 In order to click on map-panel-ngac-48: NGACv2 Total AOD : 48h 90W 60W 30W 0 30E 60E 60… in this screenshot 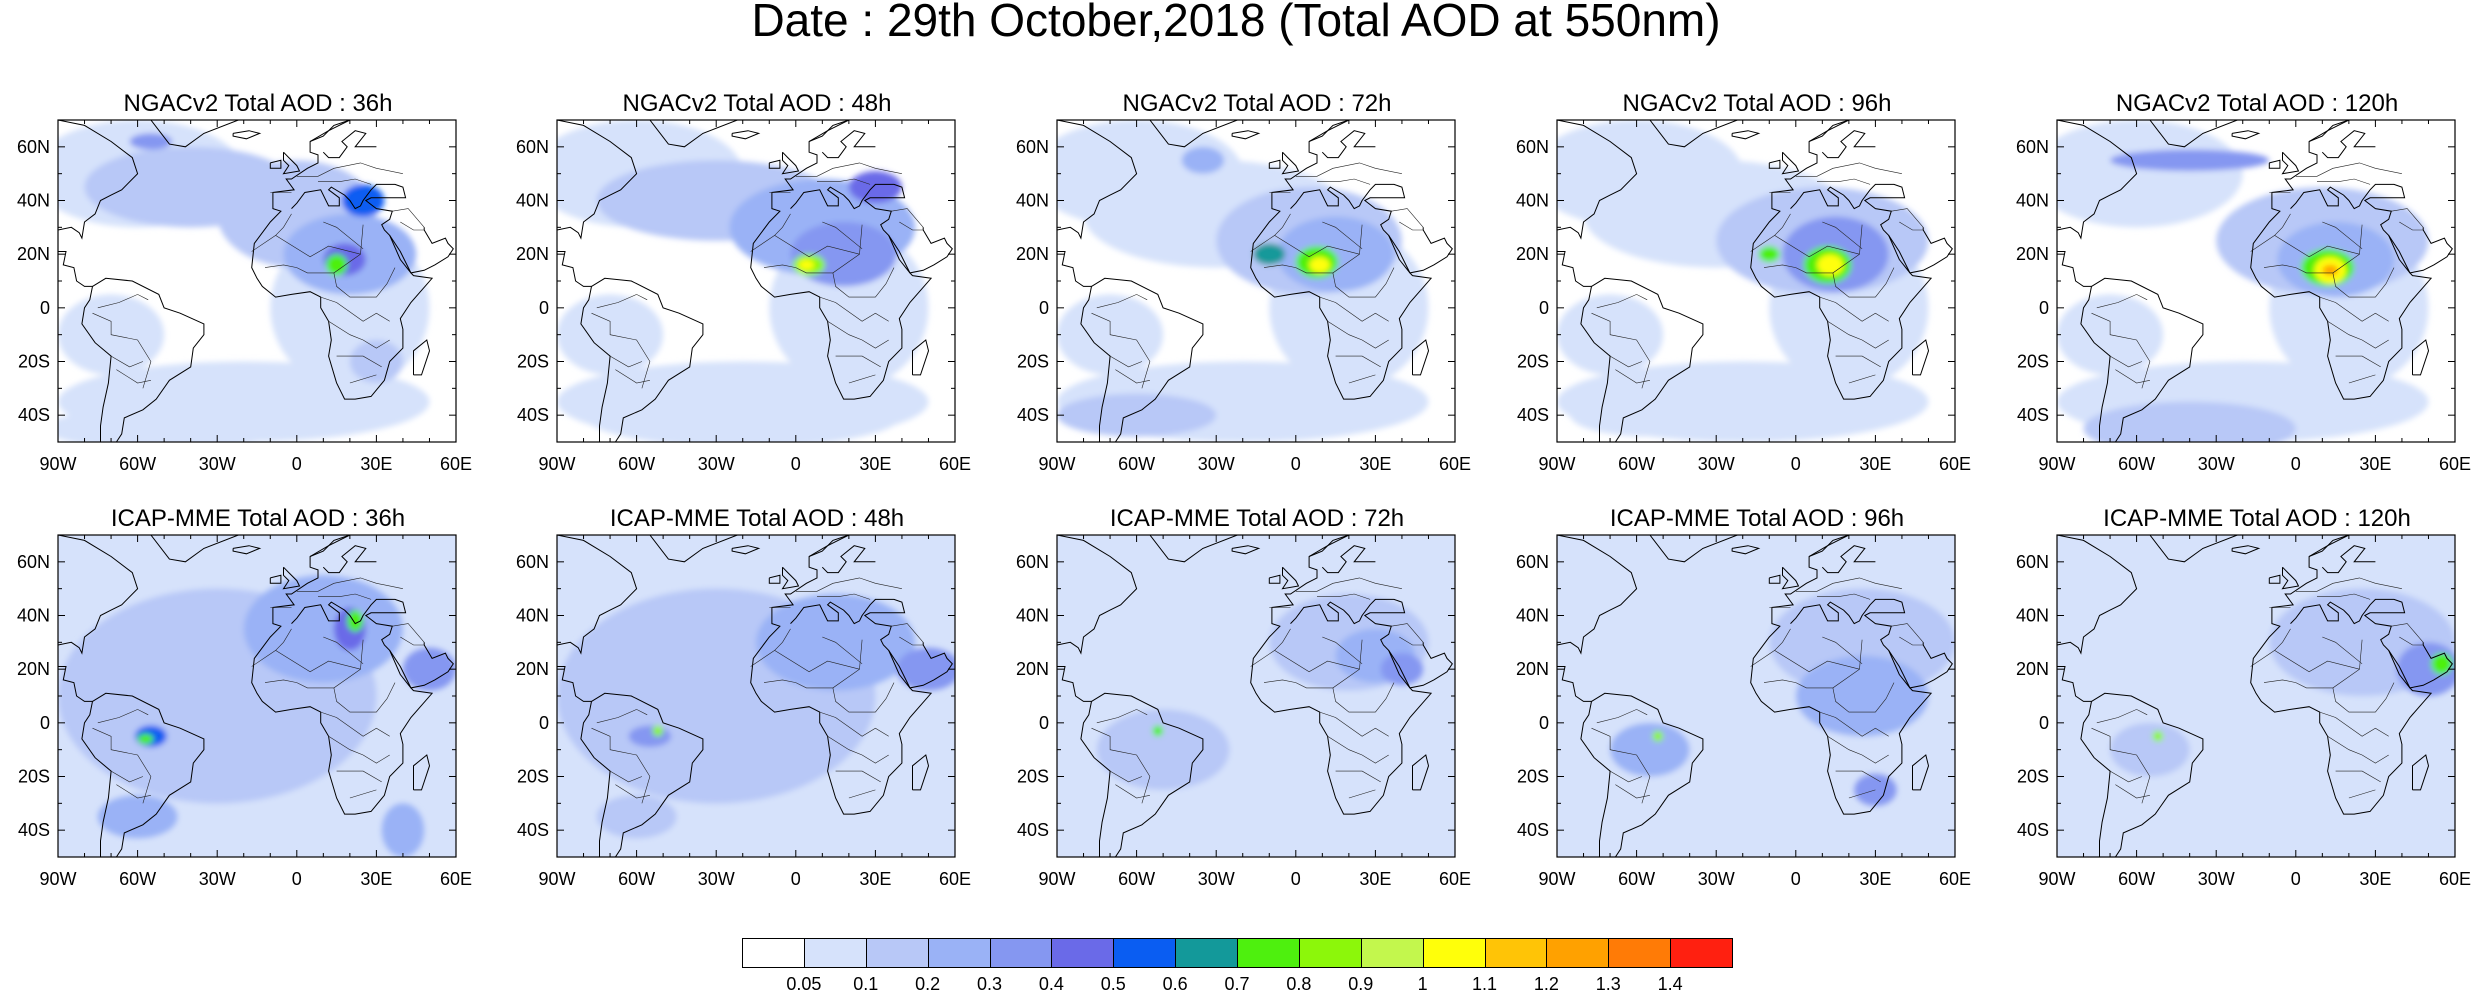, I will do `click(743, 300)`.